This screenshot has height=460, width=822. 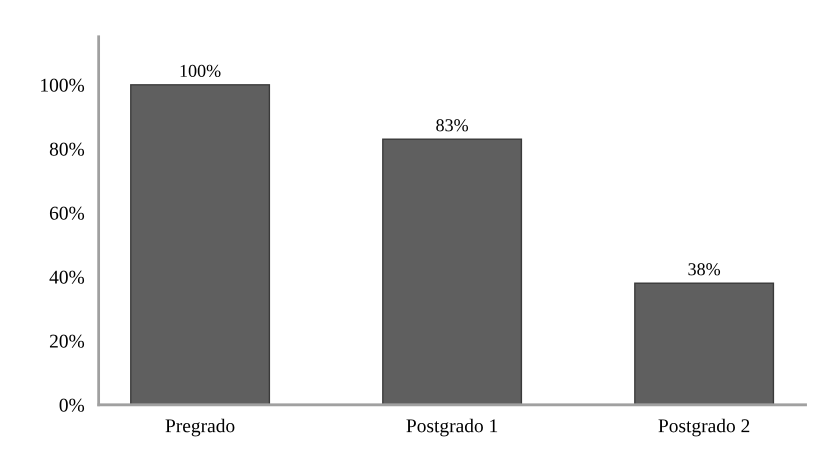 What do you see at coordinates (62, 85) in the screenshot?
I see `y-tick-label: 100%` at bounding box center [62, 85].